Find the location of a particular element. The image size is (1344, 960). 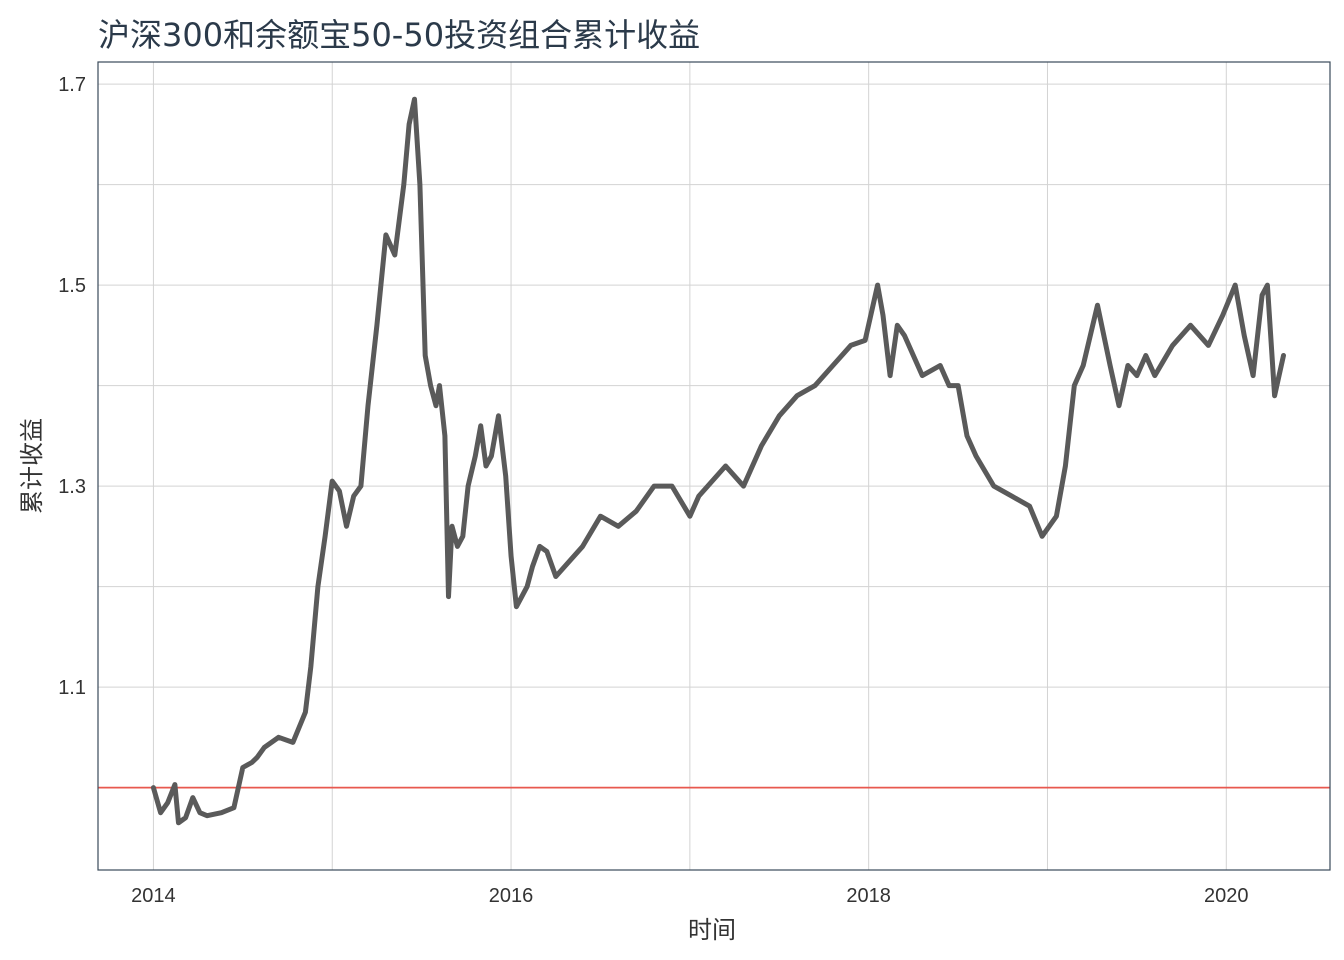

y-axis: 1.1 1.3 1.5 1.7 is located at coordinates (72, 386).